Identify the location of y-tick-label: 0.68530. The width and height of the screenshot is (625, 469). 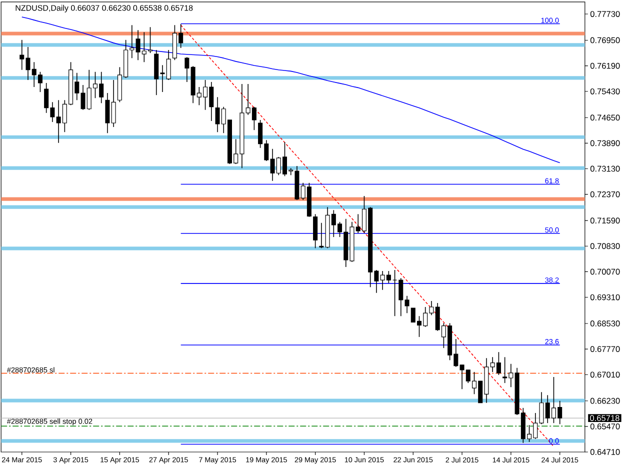
(605, 323).